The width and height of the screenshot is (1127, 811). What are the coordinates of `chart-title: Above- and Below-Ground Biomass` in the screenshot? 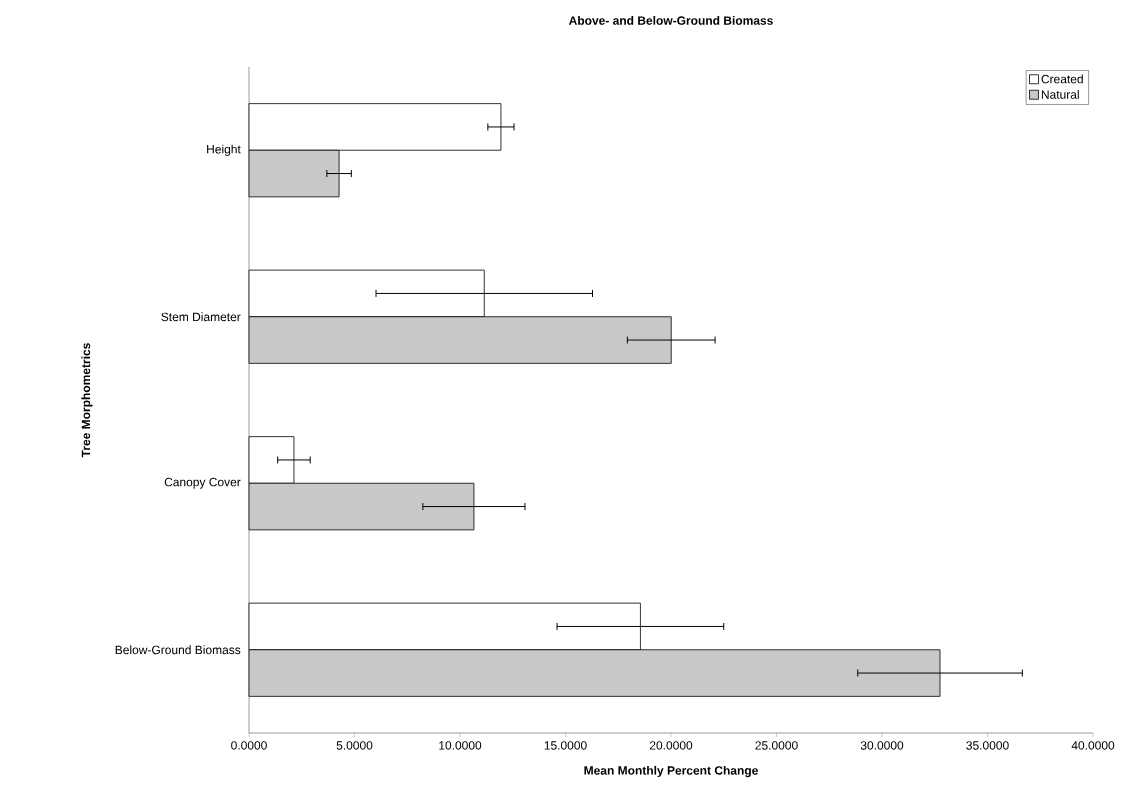 It's located at (670, 20).